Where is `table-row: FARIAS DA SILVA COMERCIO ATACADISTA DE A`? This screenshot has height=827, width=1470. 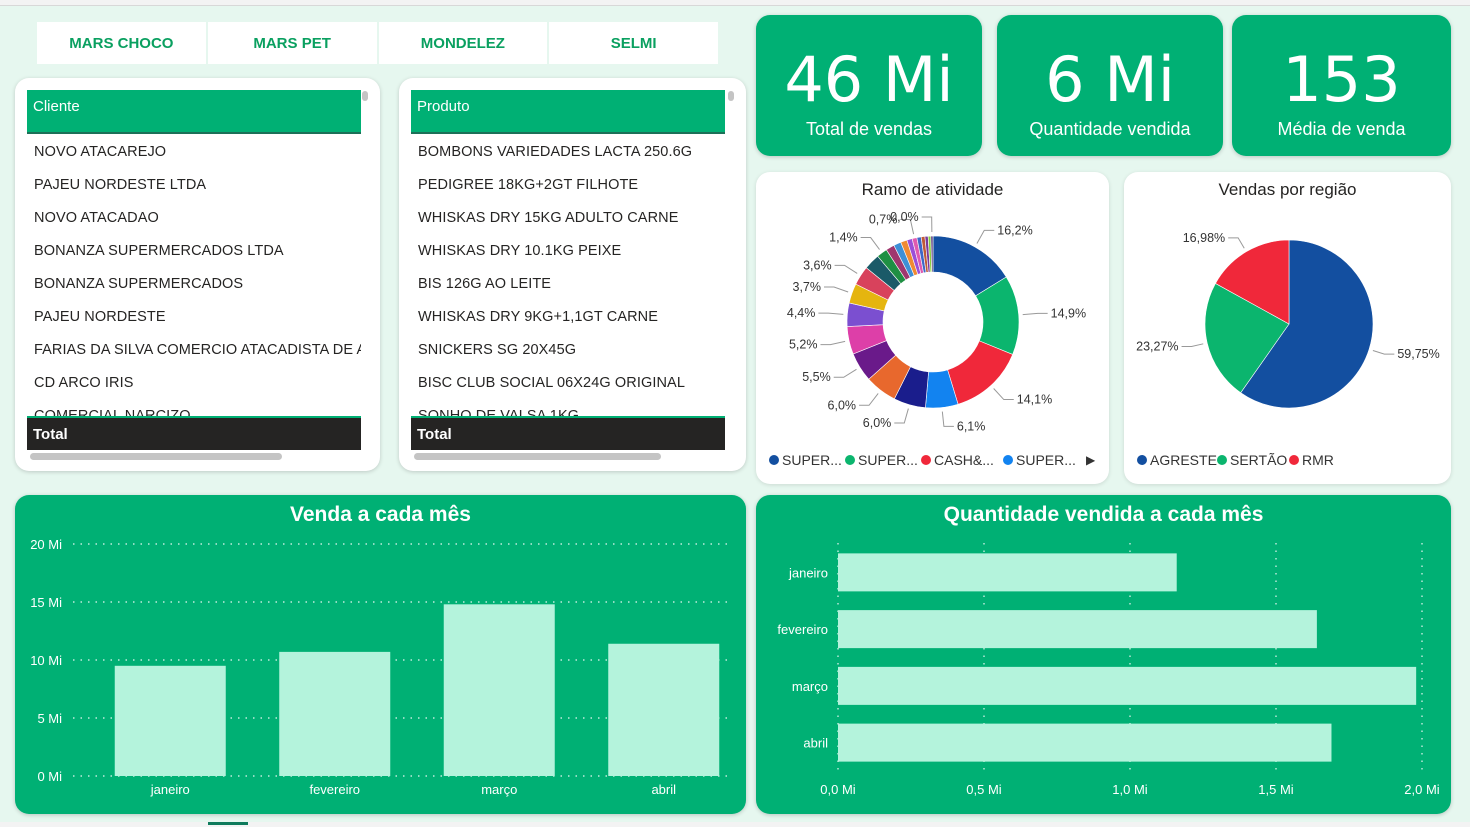 table-row: FARIAS DA SILVA COMERCIO ATACADISTA DE A is located at coordinates (197, 350).